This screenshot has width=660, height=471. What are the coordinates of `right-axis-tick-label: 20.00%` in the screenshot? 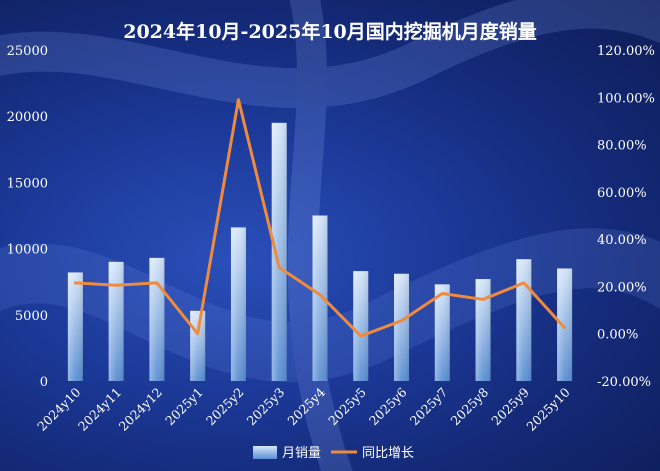 It's located at (622, 287).